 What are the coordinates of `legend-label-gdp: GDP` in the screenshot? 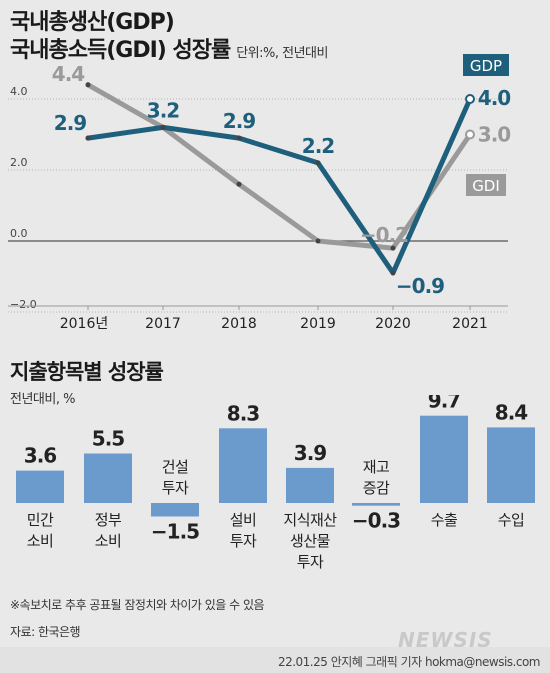 It's located at (486, 66).